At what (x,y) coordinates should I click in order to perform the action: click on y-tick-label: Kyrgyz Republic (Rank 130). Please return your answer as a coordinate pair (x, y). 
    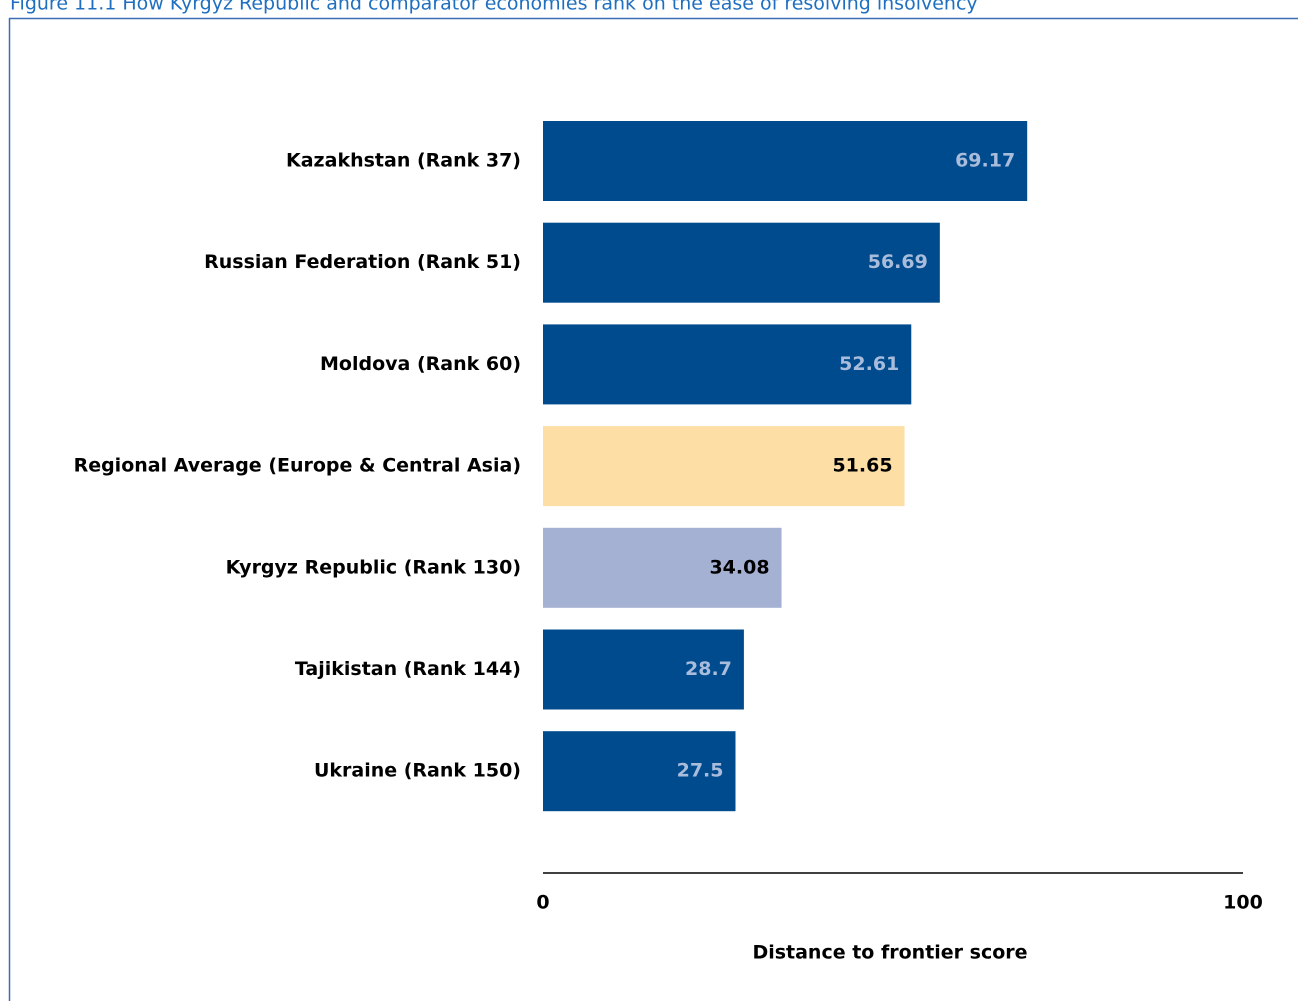
    Looking at the image, I should click on (373, 567).